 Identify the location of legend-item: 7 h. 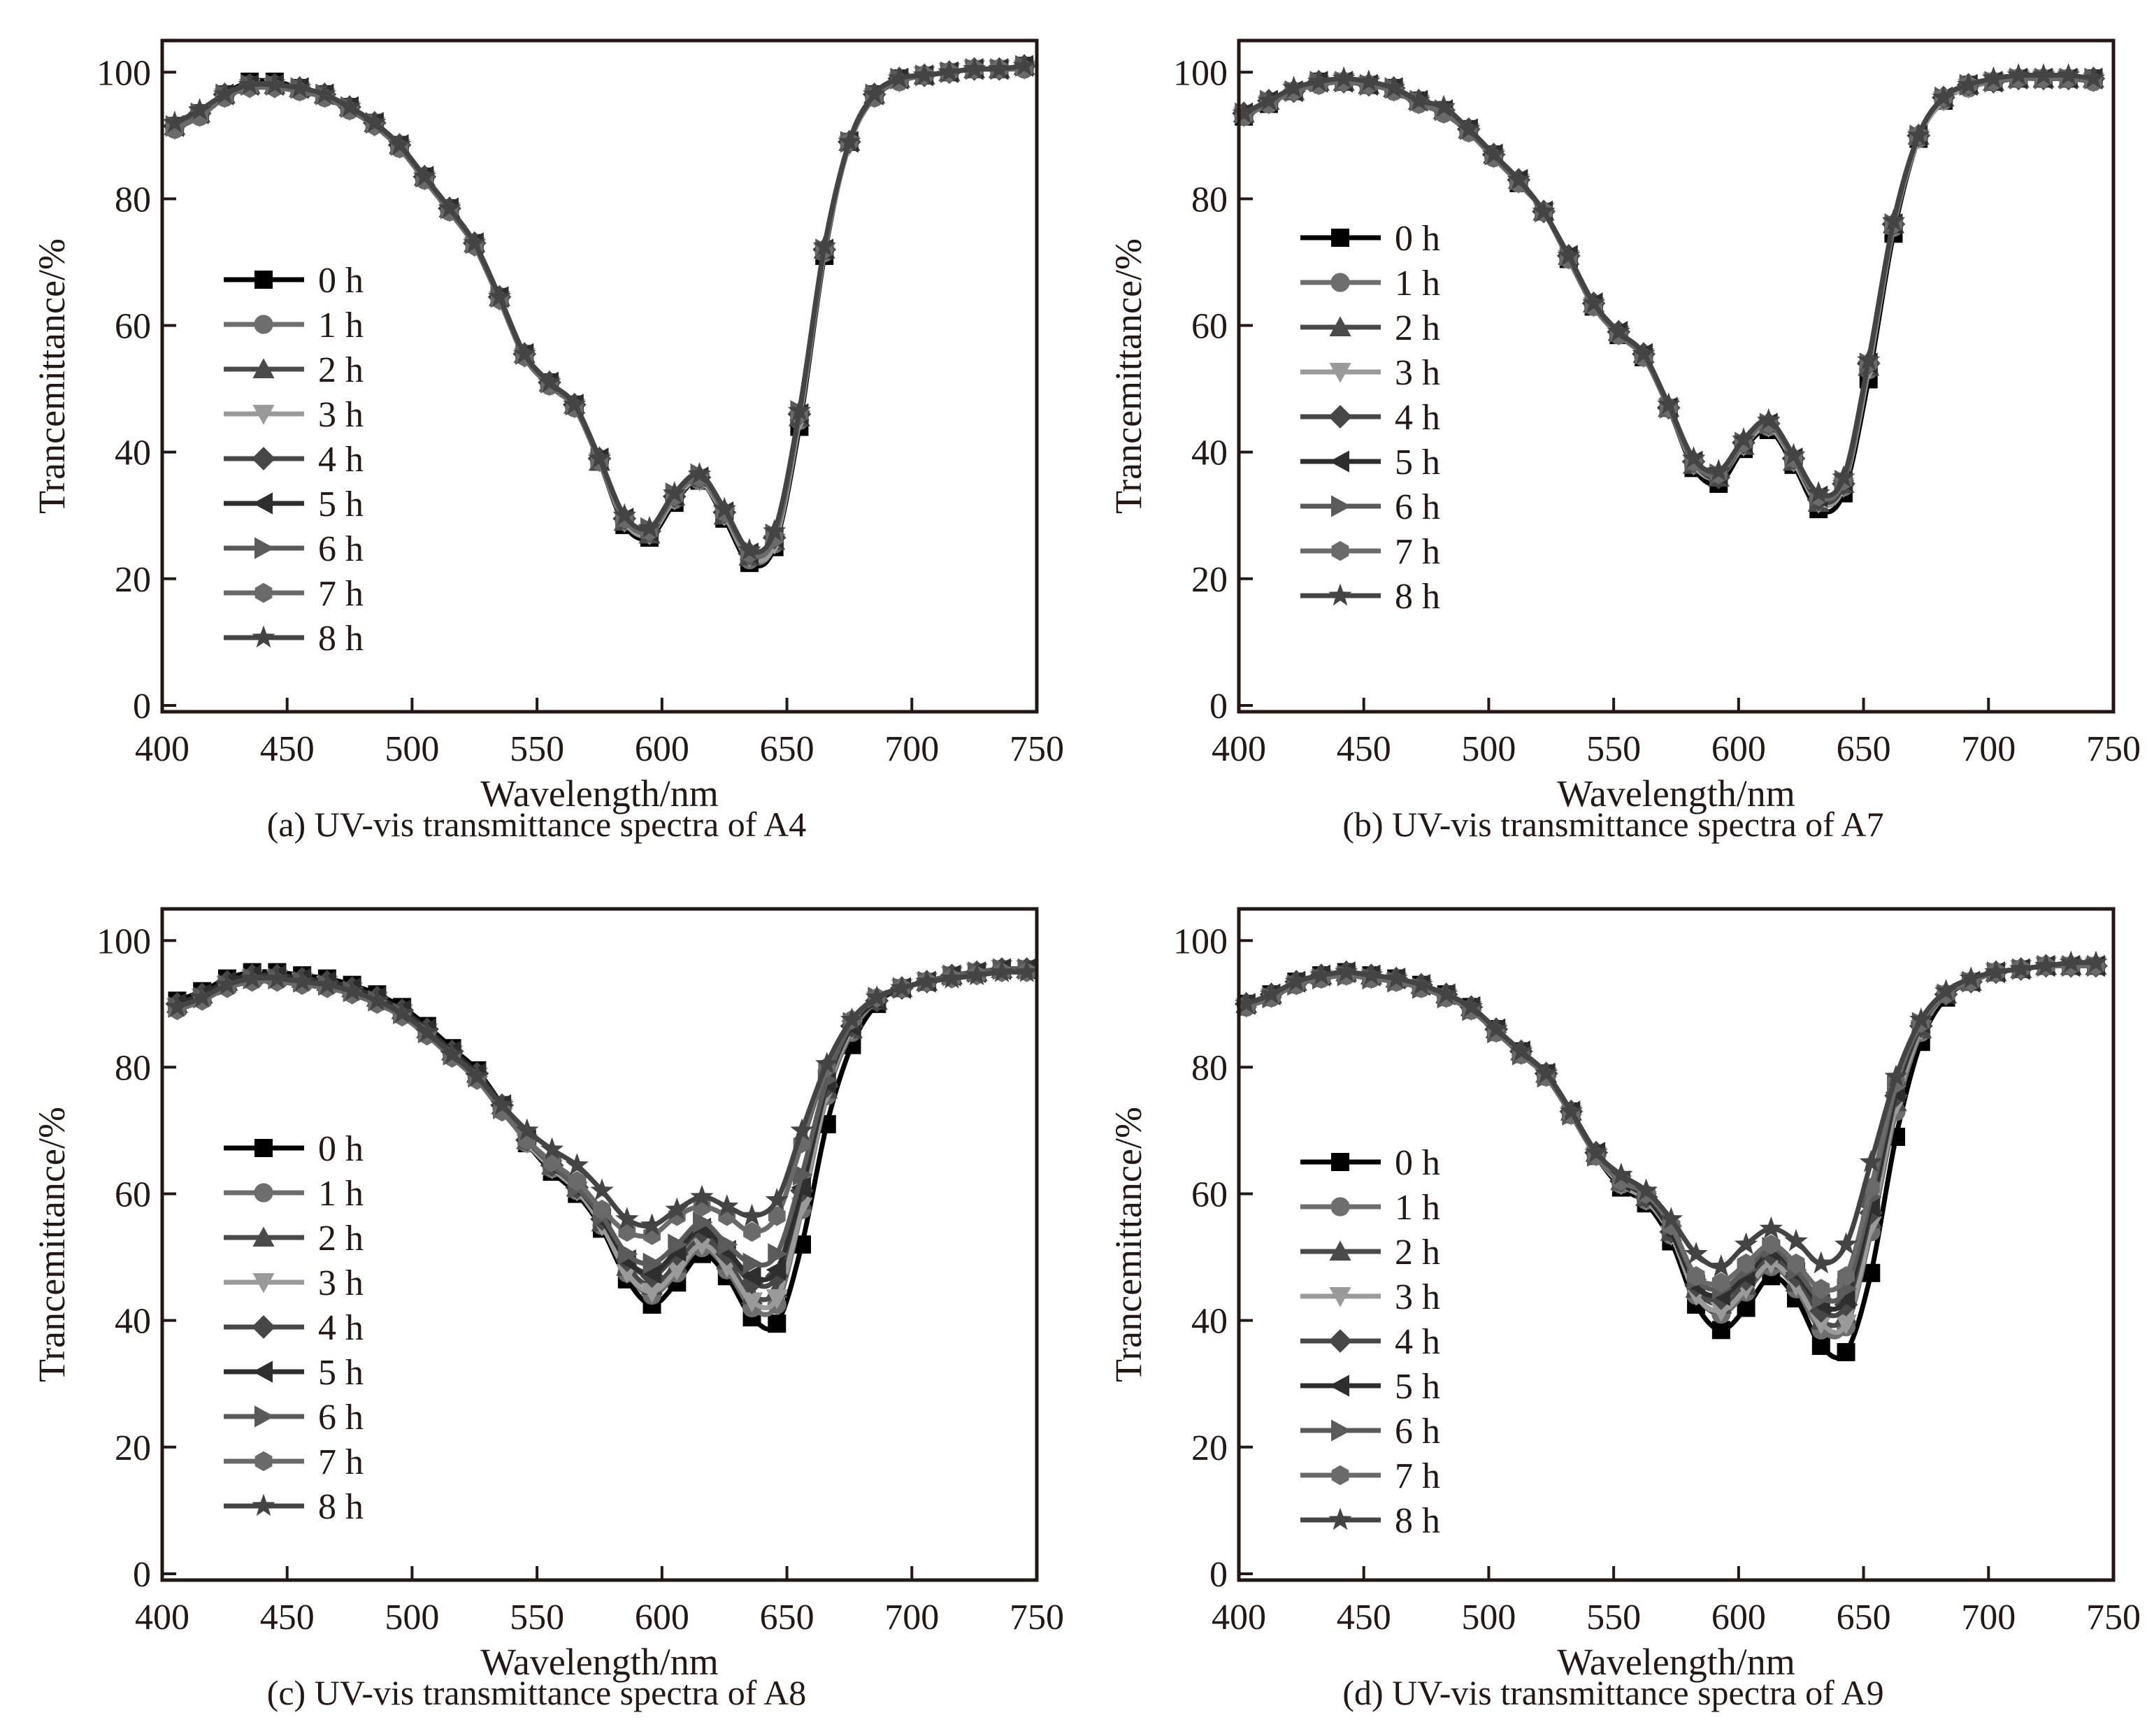
(294, 1462).